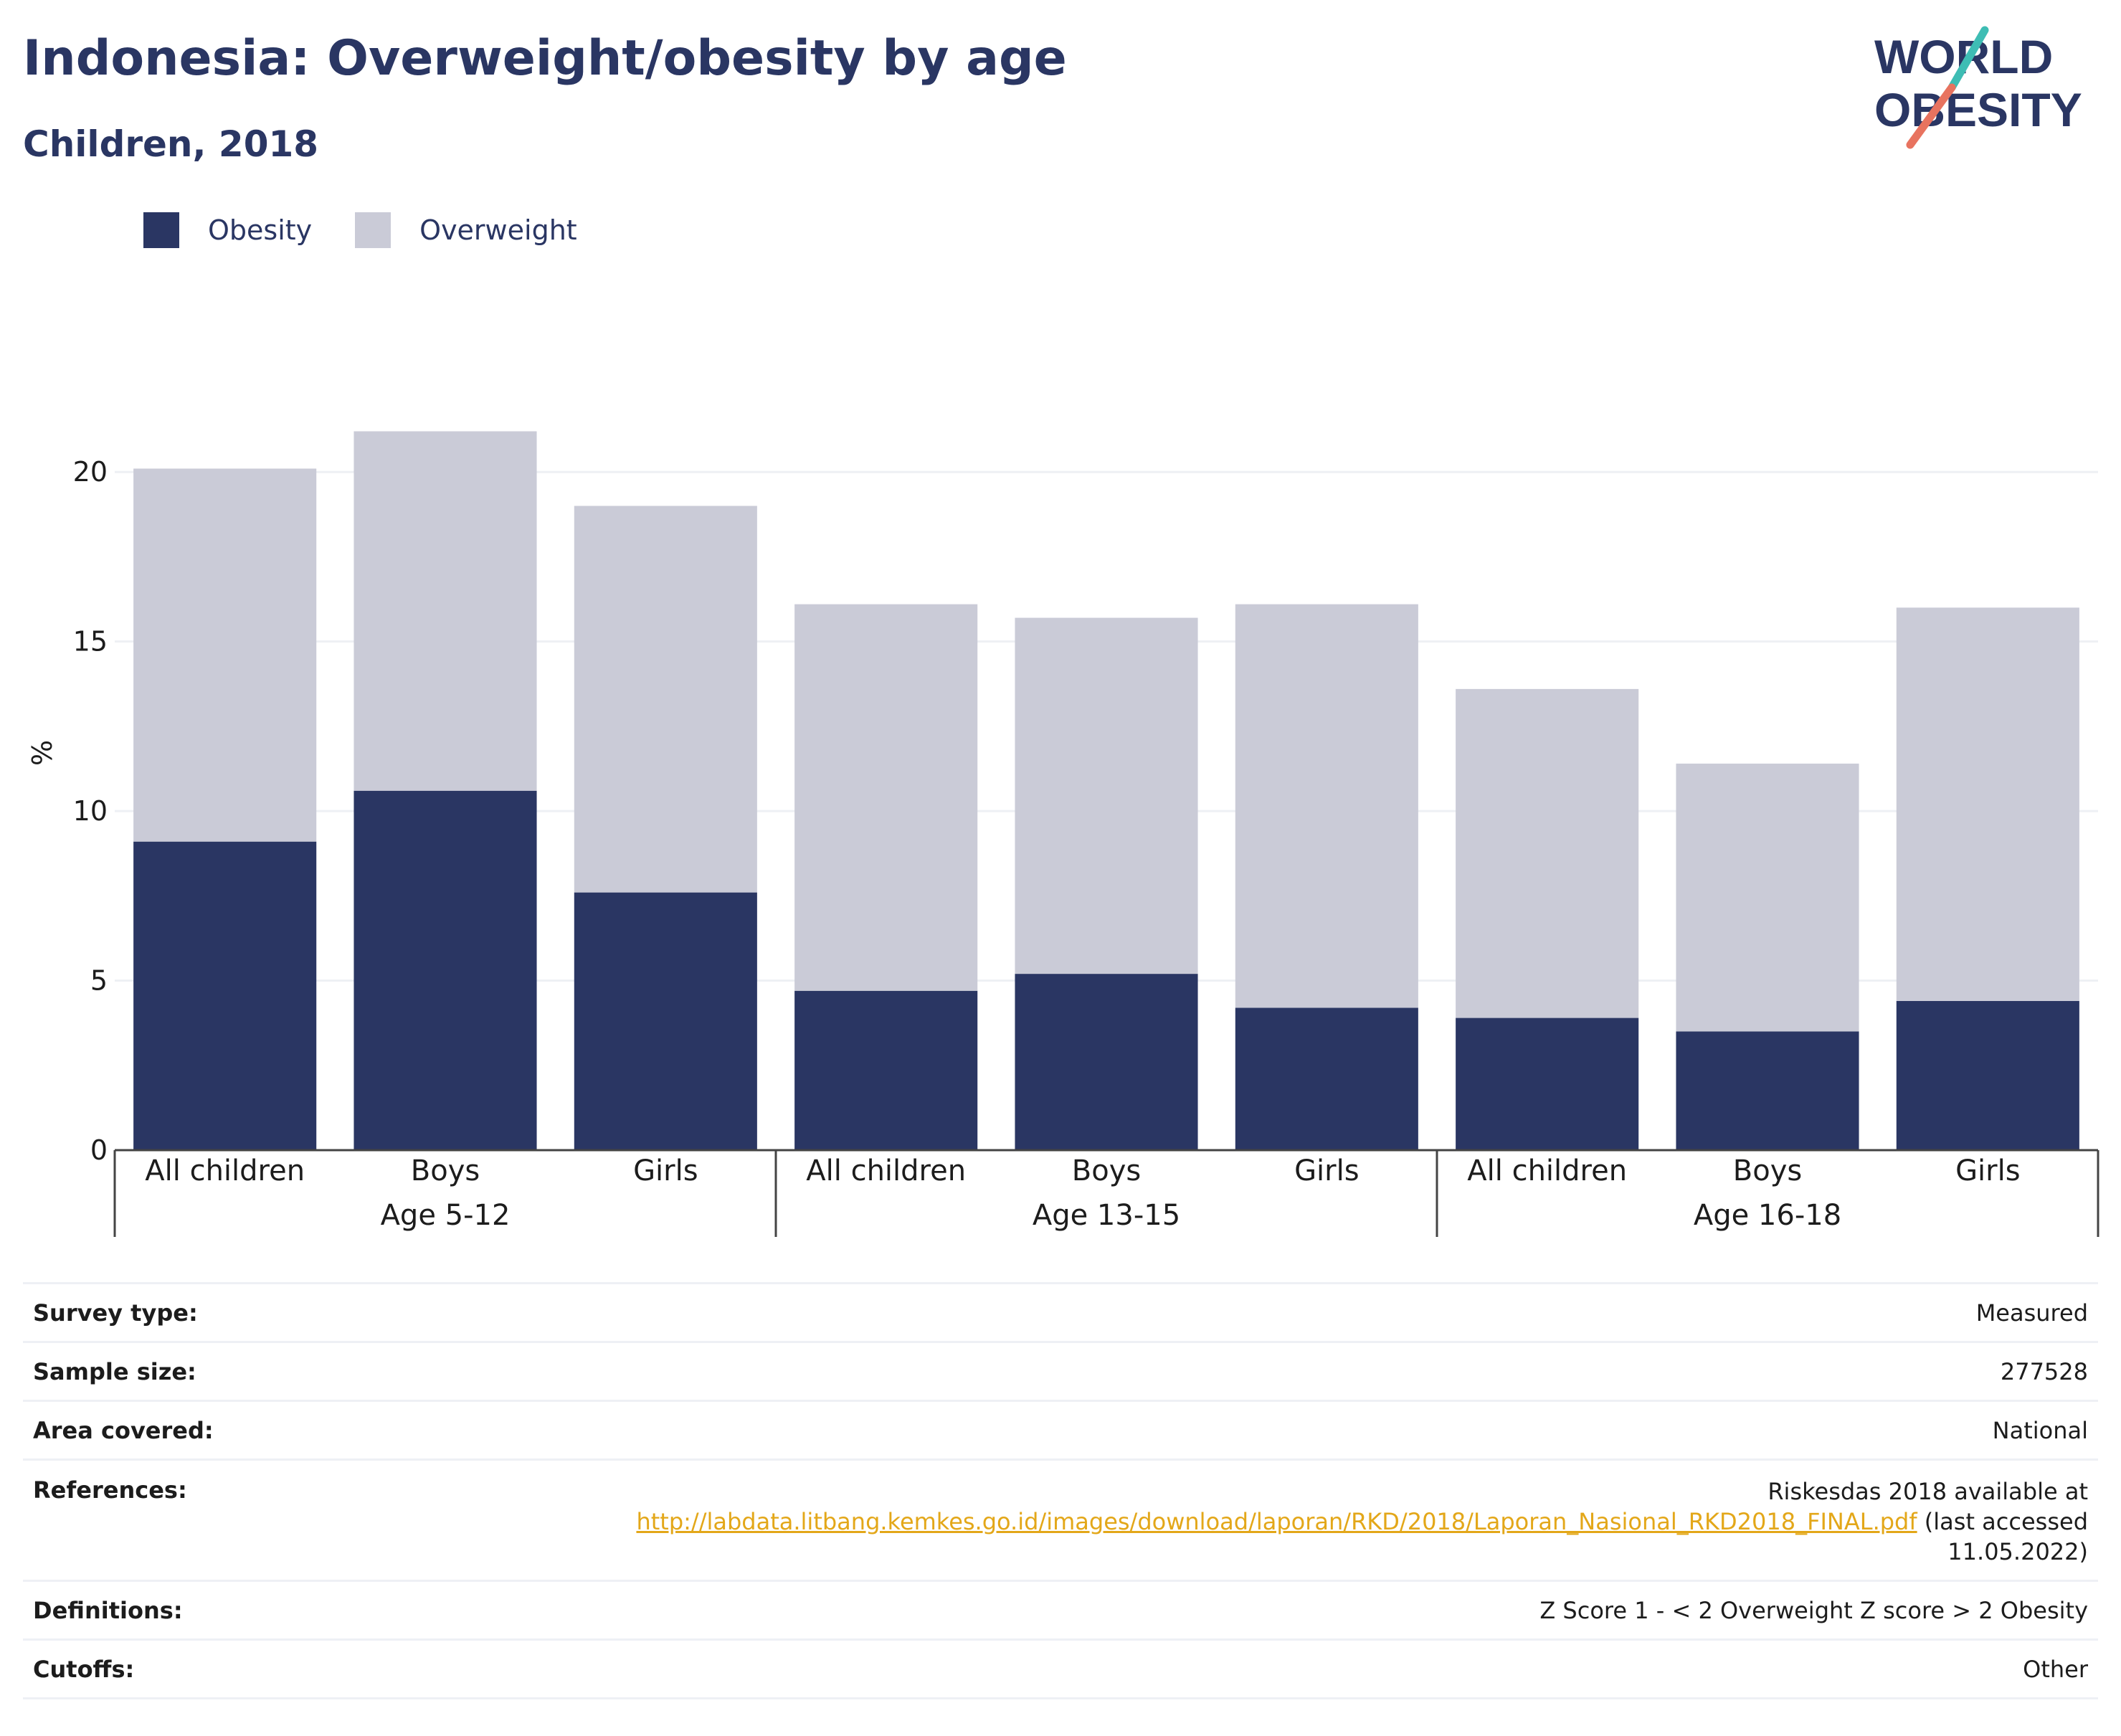 This screenshot has height=1736, width=2121. I want to click on definitions-label: Definitions:, so click(212, 1610).